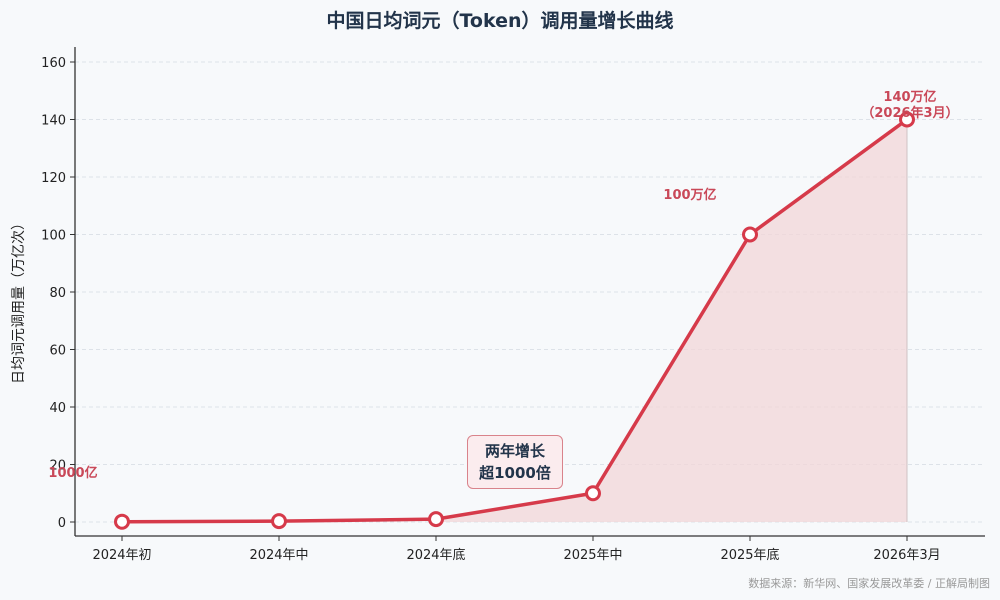 The image size is (1000, 600). What do you see at coordinates (53, 236) in the screenshot?
I see `y-tick-label: 100` at bounding box center [53, 236].